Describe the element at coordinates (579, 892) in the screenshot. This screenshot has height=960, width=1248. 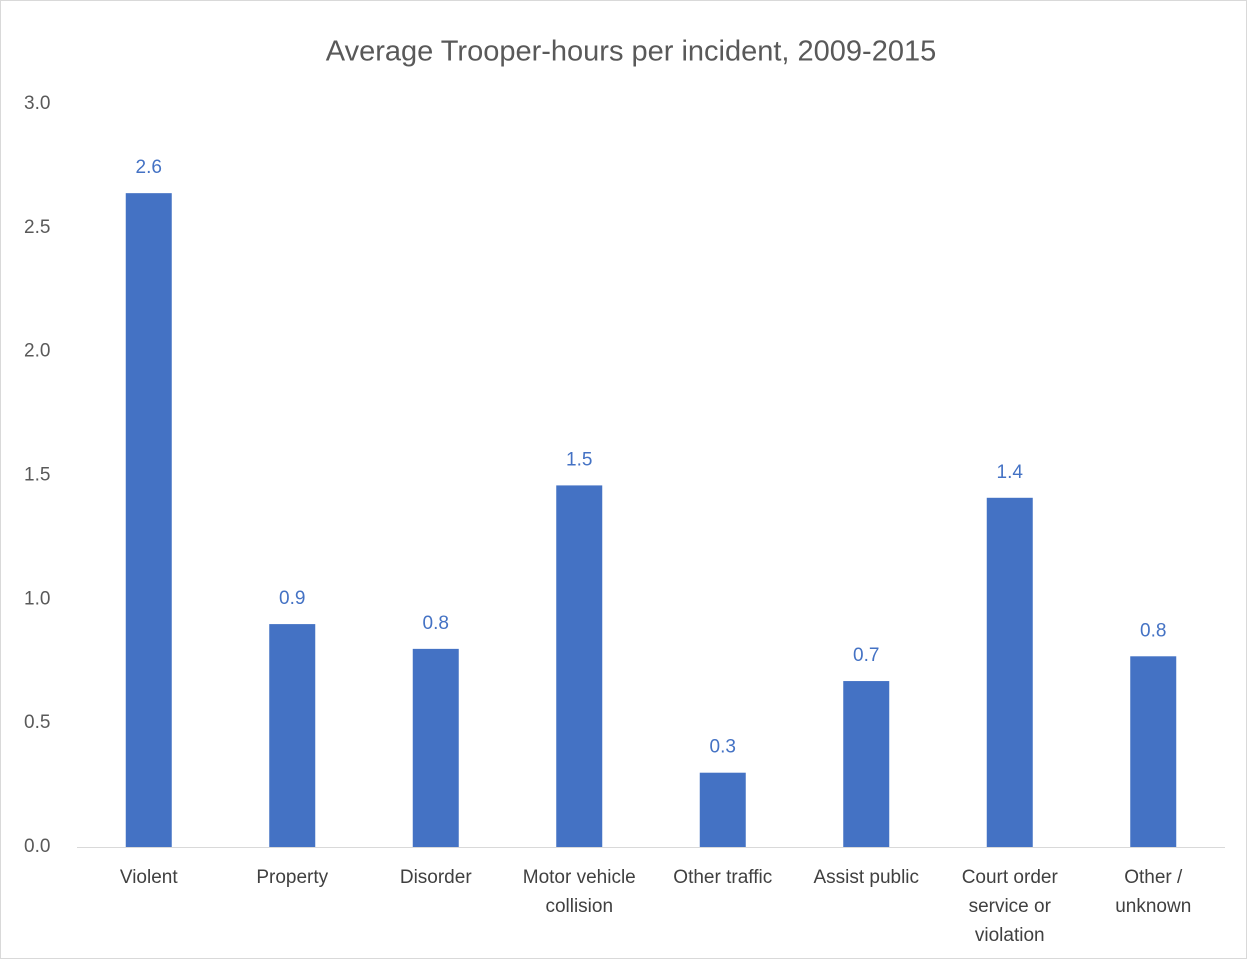
I see `x-tick-label: Motor vehicle collision` at that location.